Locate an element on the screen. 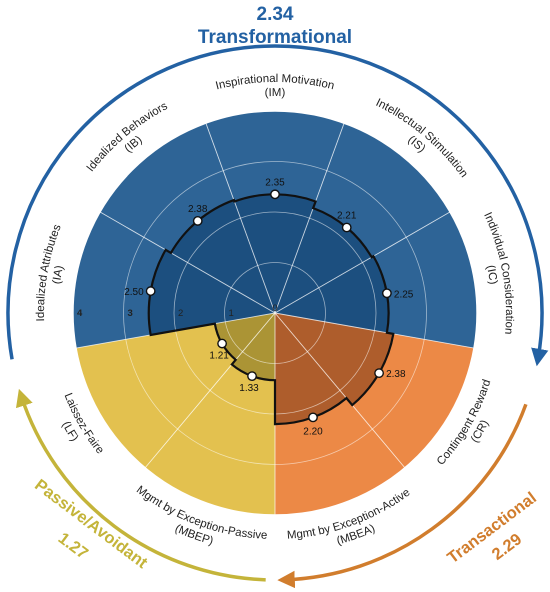  value-label-individual-consideration: 2.25 is located at coordinates (404, 294).